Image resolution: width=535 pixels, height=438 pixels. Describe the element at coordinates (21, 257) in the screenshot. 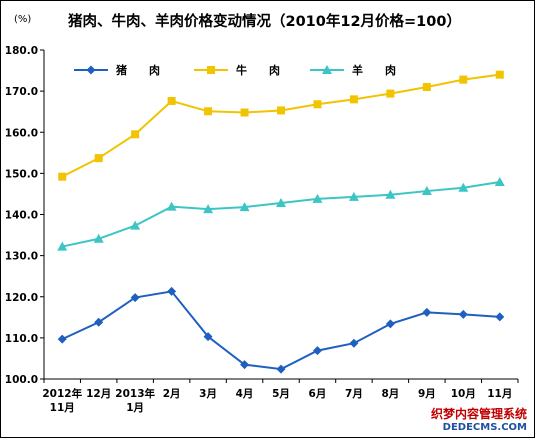

I see `y-tick-label: 130.0` at that location.